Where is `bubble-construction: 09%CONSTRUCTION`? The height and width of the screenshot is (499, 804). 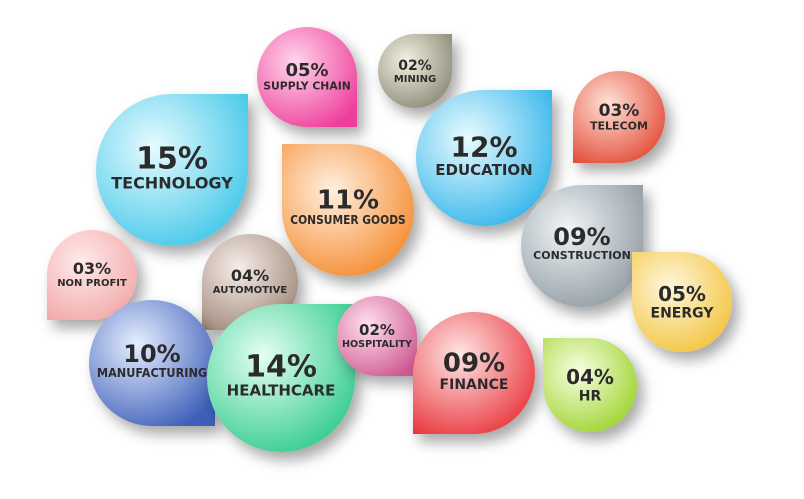 bubble-construction: 09%CONSTRUCTION is located at coordinates (582, 246).